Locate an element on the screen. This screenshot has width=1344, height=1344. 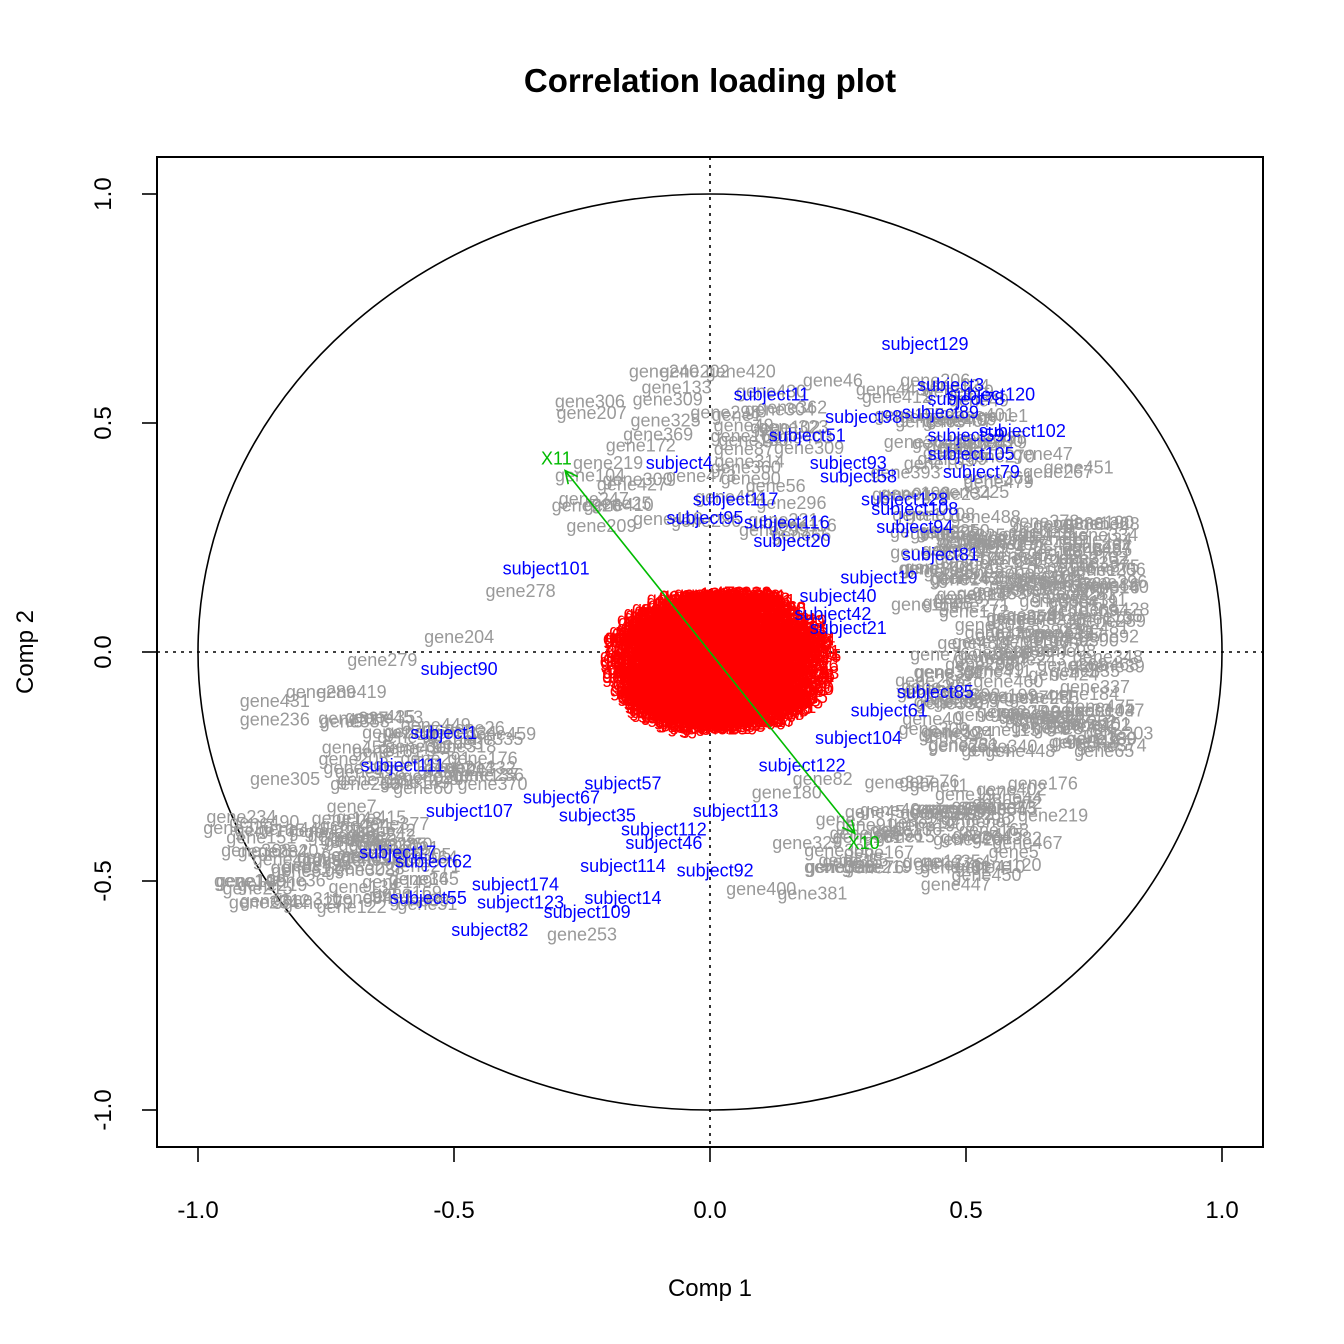
subject-label: subject61 is located at coordinates (889, 710).